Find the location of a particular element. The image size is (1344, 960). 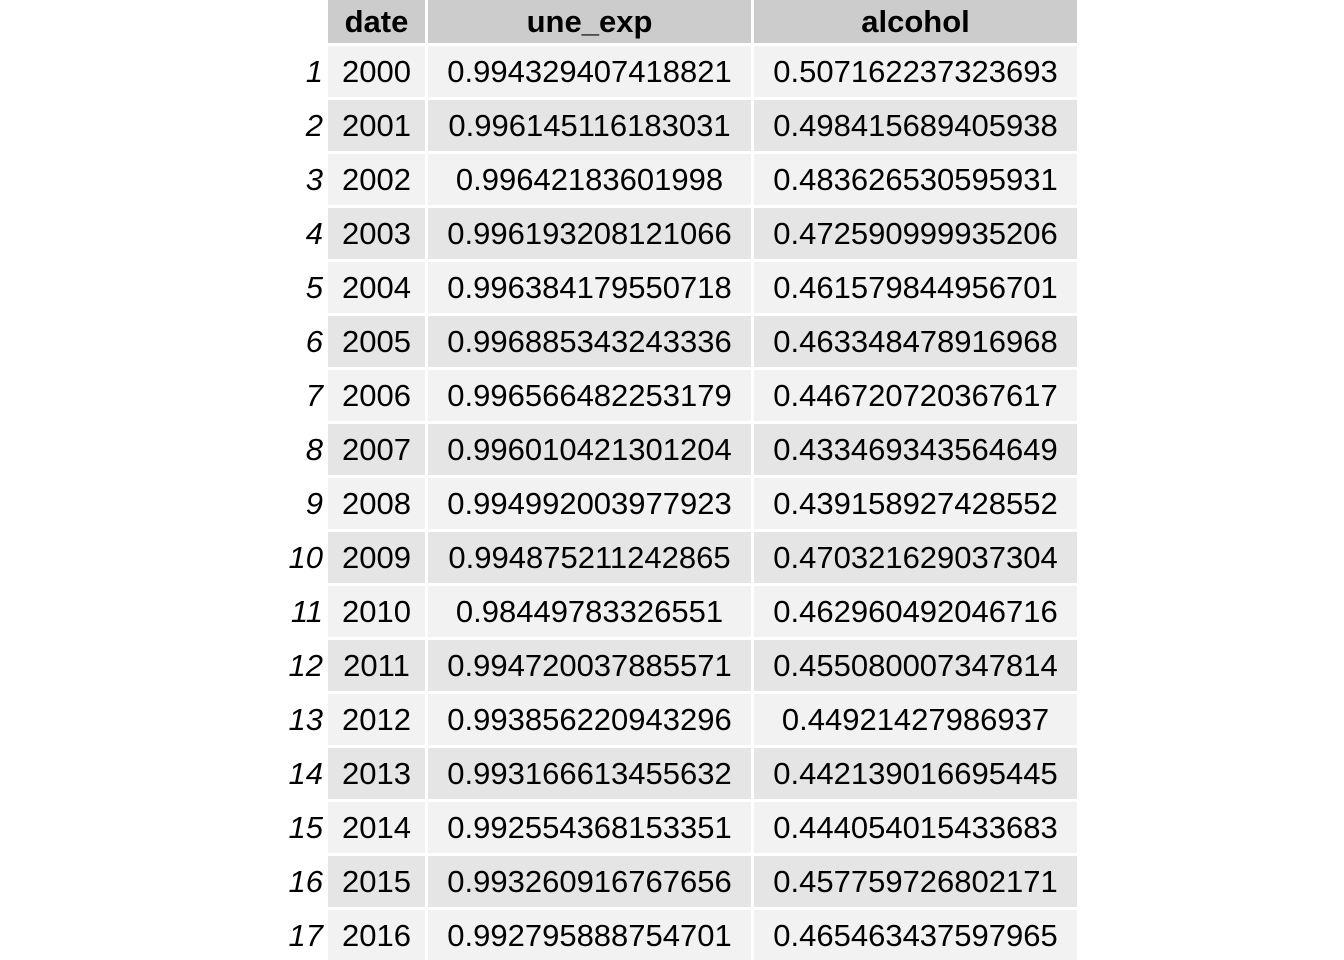

cell-date: 2001 is located at coordinates (376, 125).